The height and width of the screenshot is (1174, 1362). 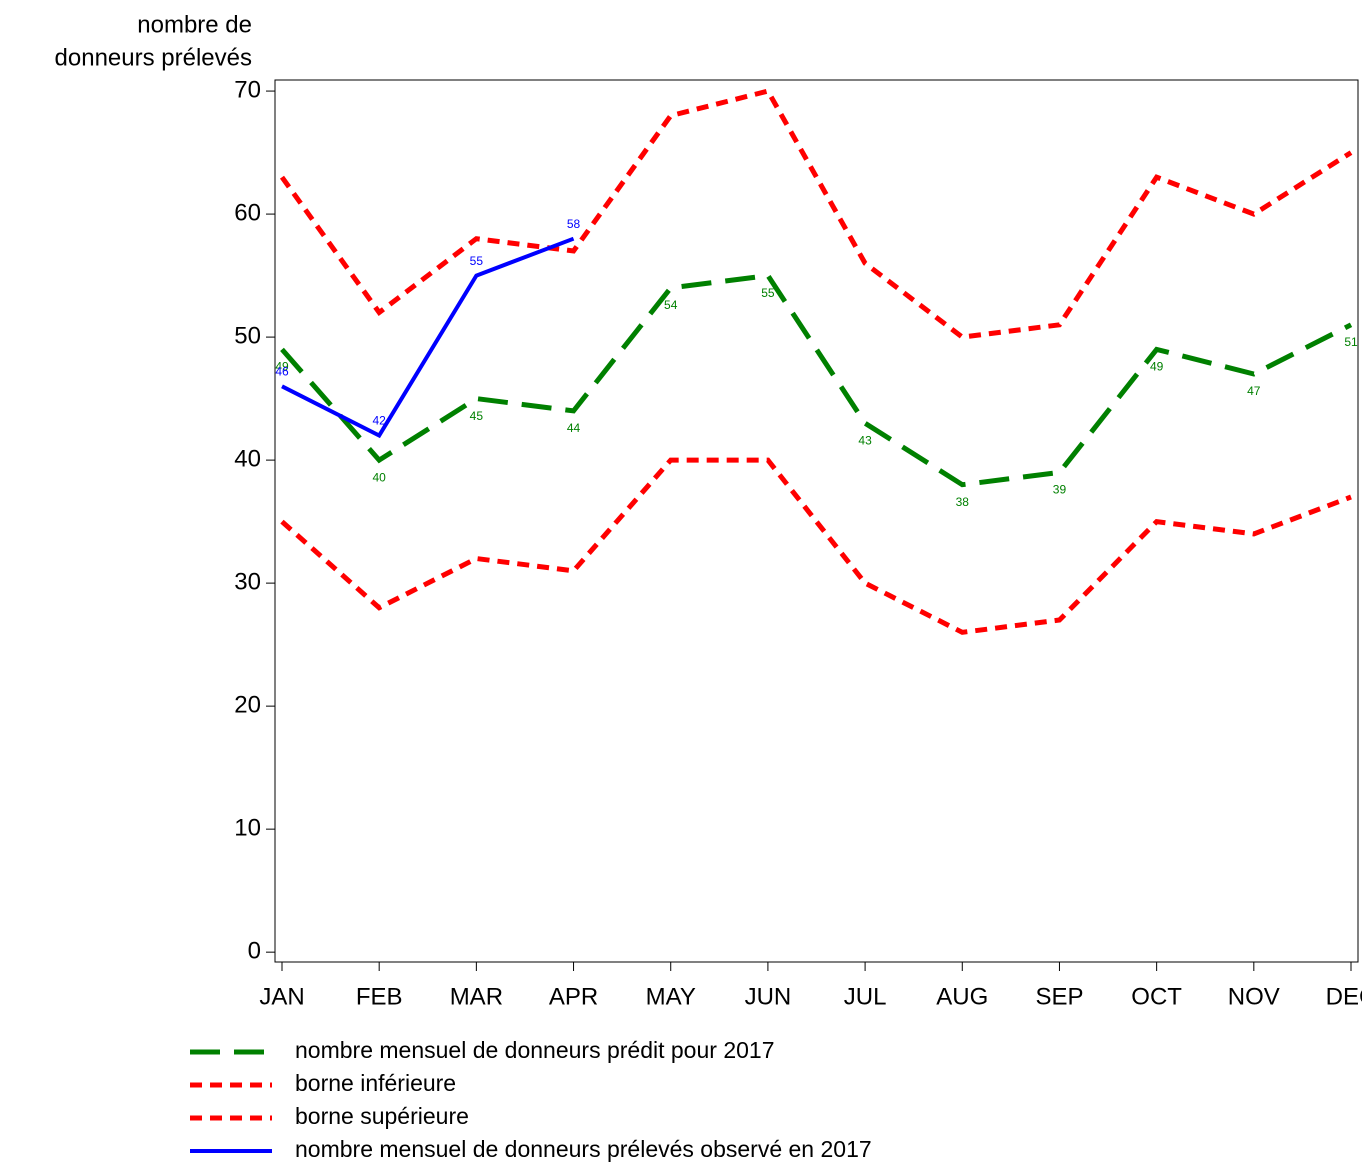 I want to click on x-tick-label: SEP, so click(x=1059, y=996).